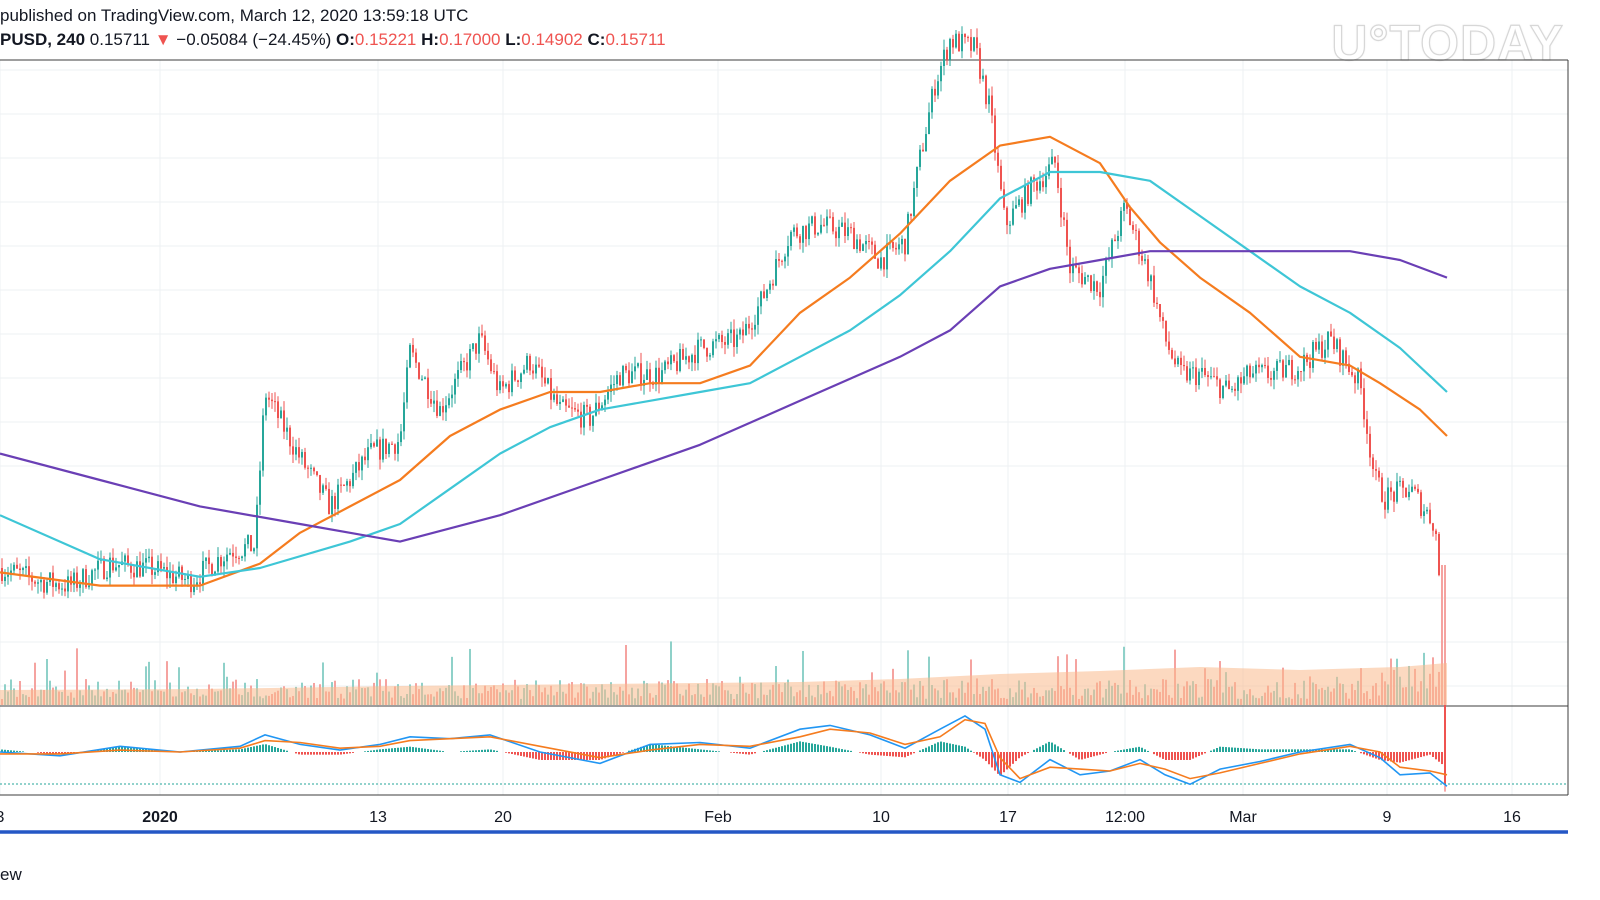 Image resolution: width=1600 pixels, height=900 pixels. What do you see at coordinates (503, 817) in the screenshot?
I see `time-axis-label: 20` at bounding box center [503, 817].